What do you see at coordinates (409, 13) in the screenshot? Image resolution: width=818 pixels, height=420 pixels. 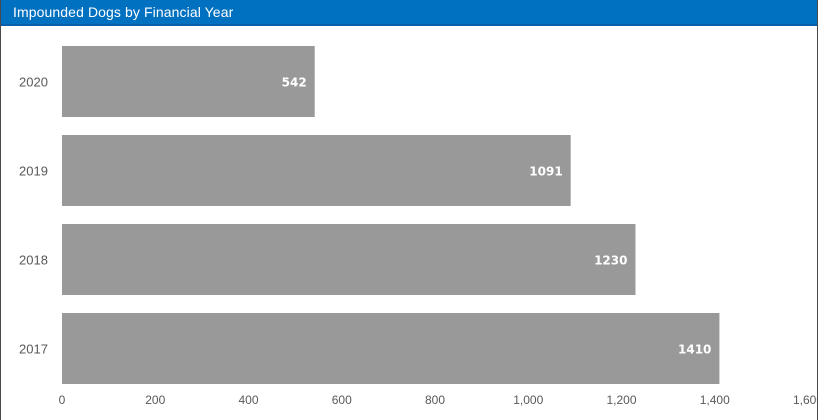 I see `title-bar: Impounded Dogs by Financial Year` at bounding box center [409, 13].